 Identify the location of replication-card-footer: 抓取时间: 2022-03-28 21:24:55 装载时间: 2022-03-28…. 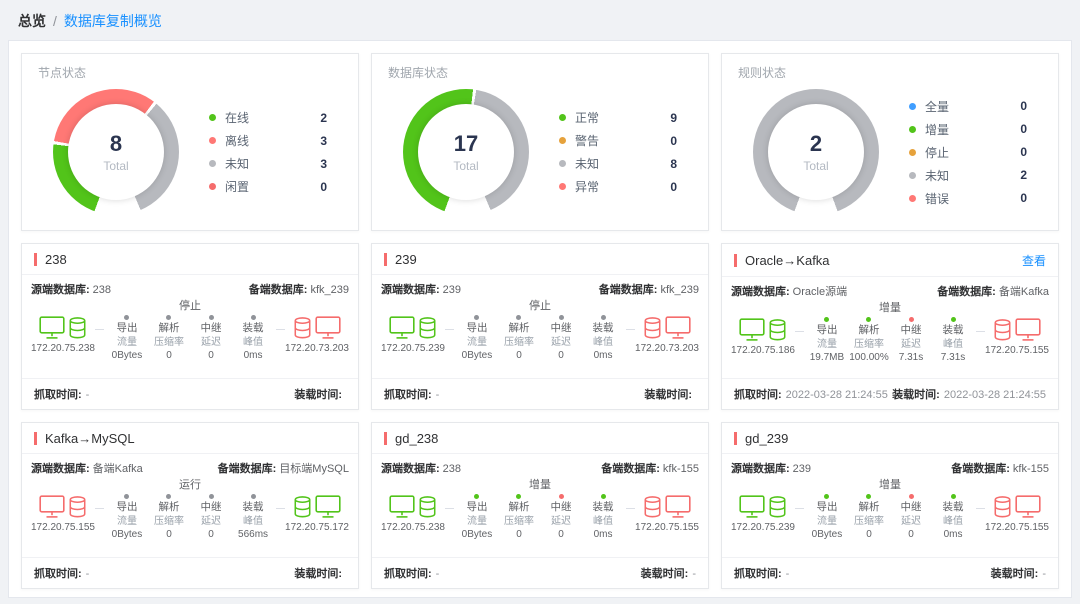
(890, 393).